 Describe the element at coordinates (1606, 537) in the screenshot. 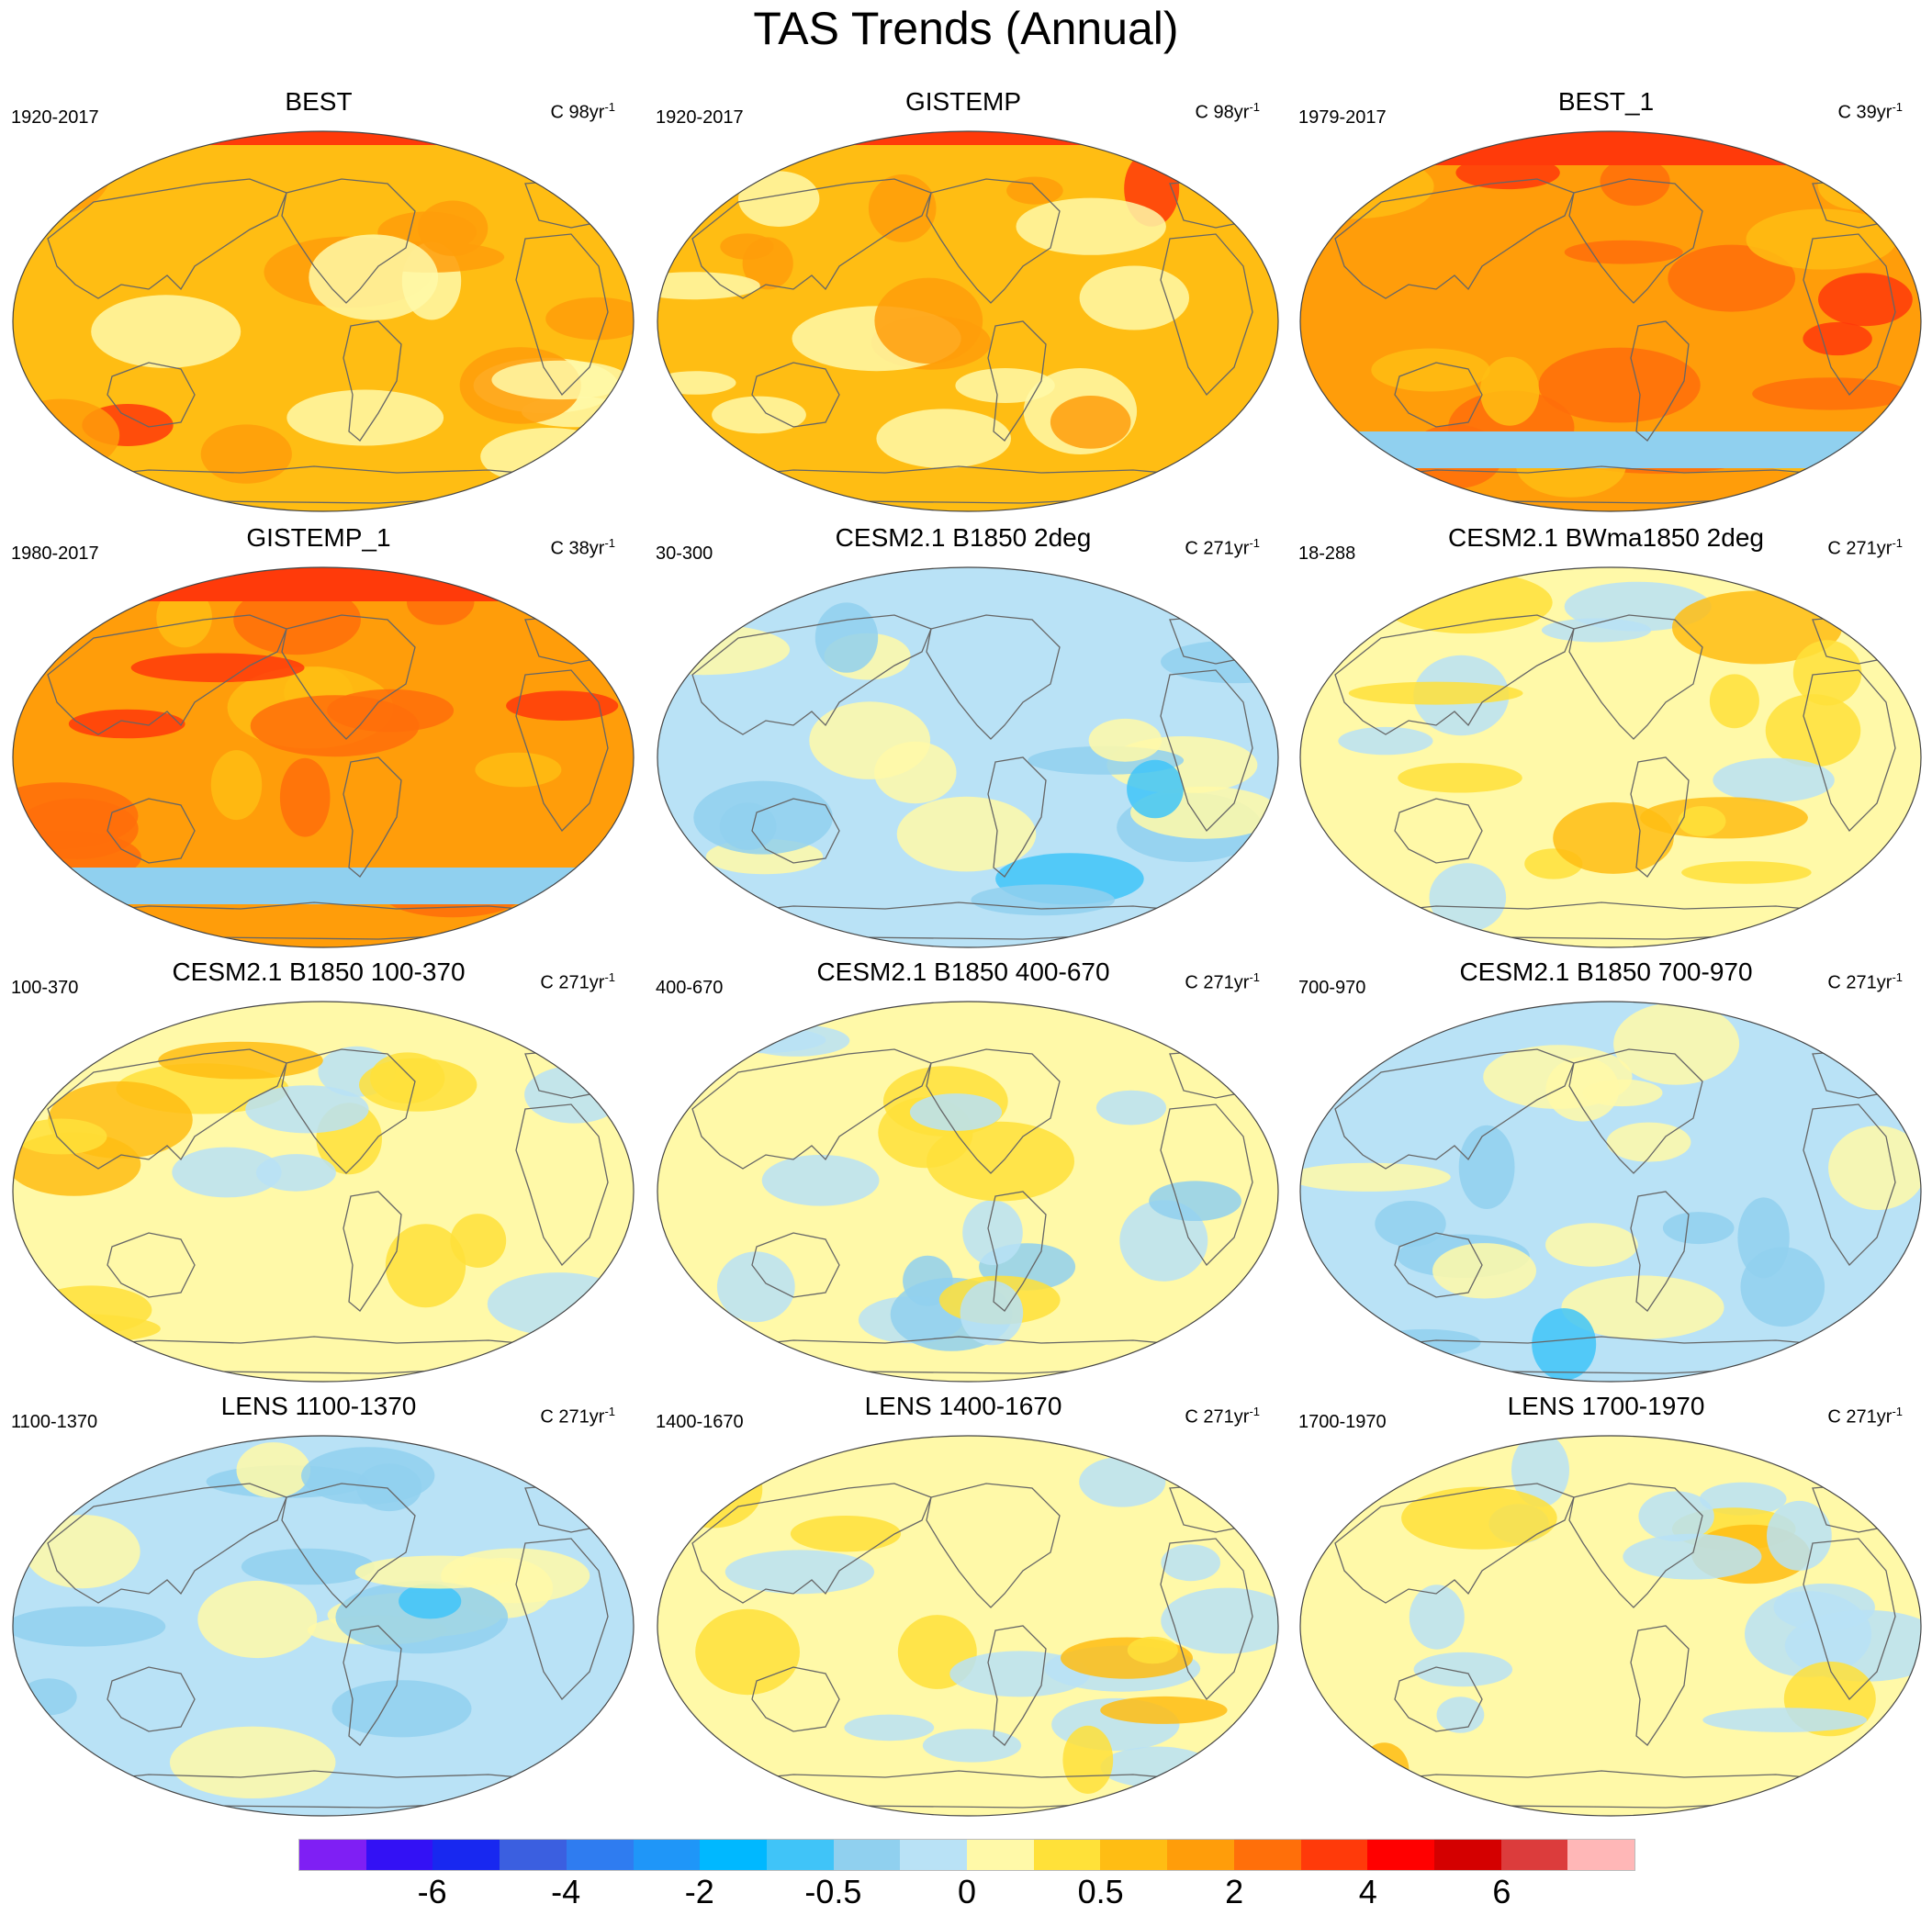

I see `panel-title: CESM2.1 BWma1850 2deg` at that location.